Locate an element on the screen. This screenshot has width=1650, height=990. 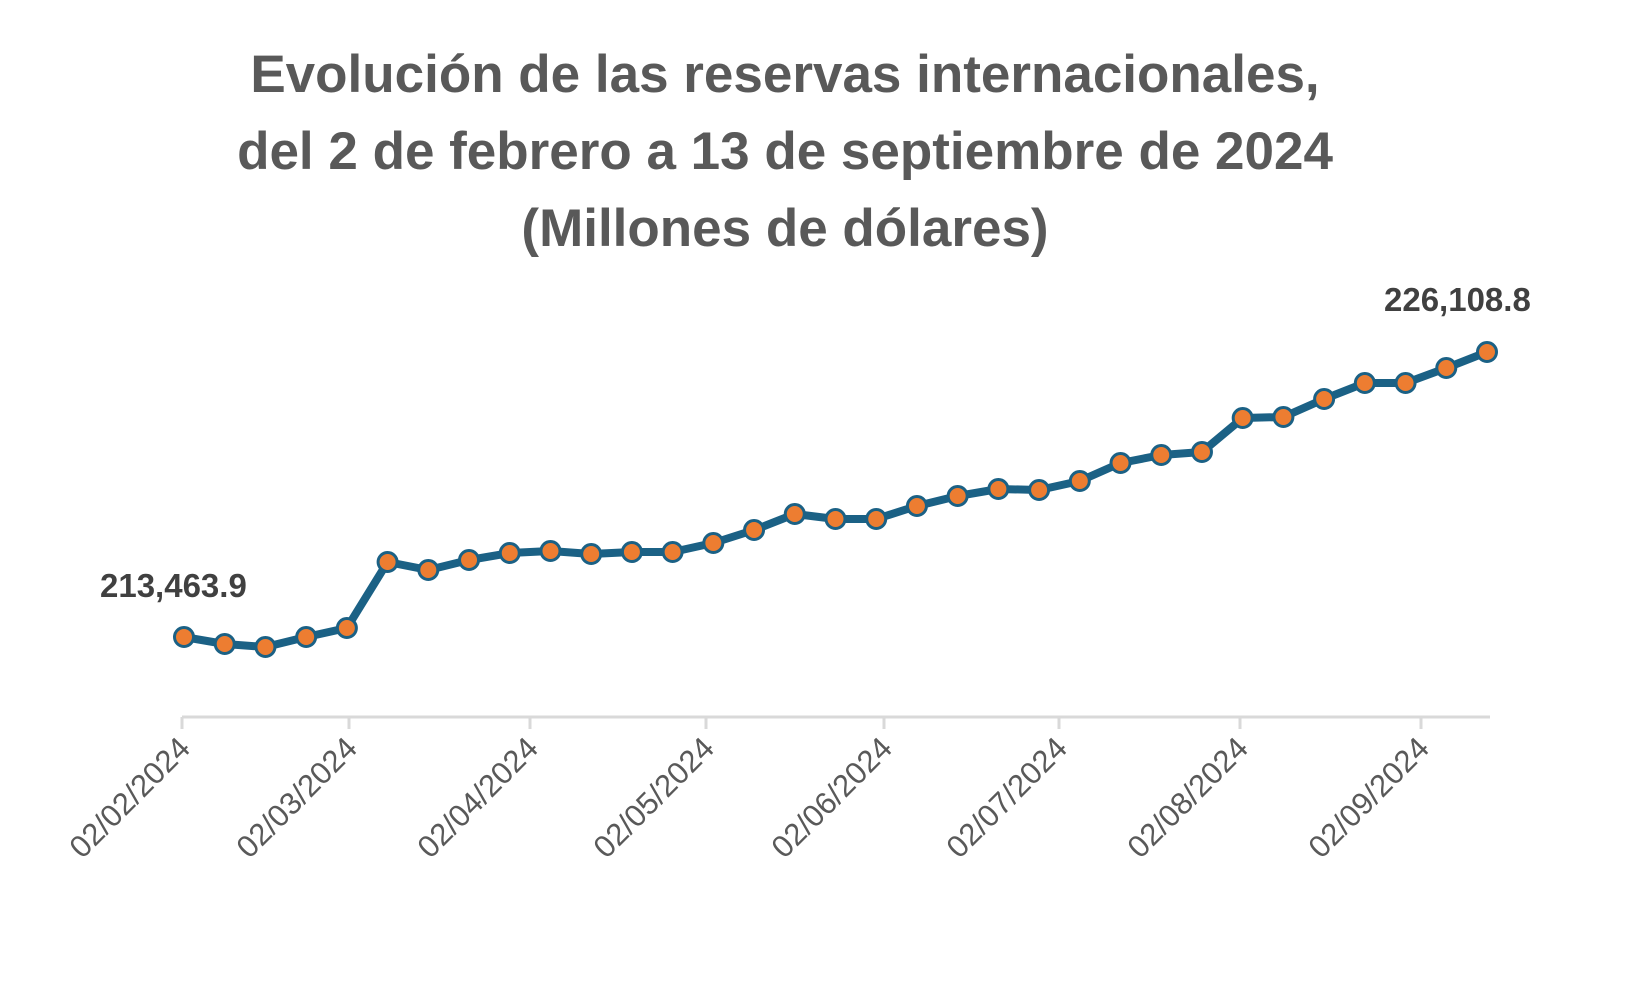
data-label: 213,463.9 is located at coordinates (173, 585).